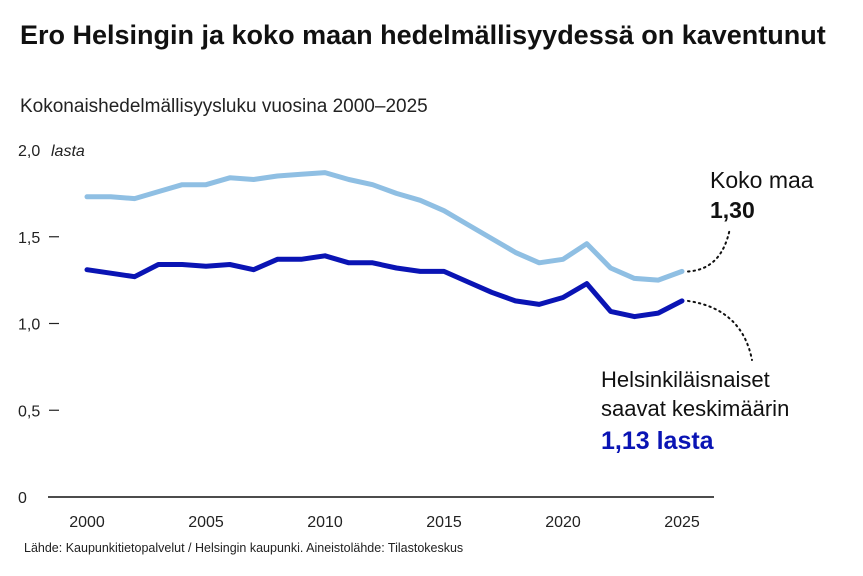  I want to click on y-tick-label: 1,0, so click(29, 325).